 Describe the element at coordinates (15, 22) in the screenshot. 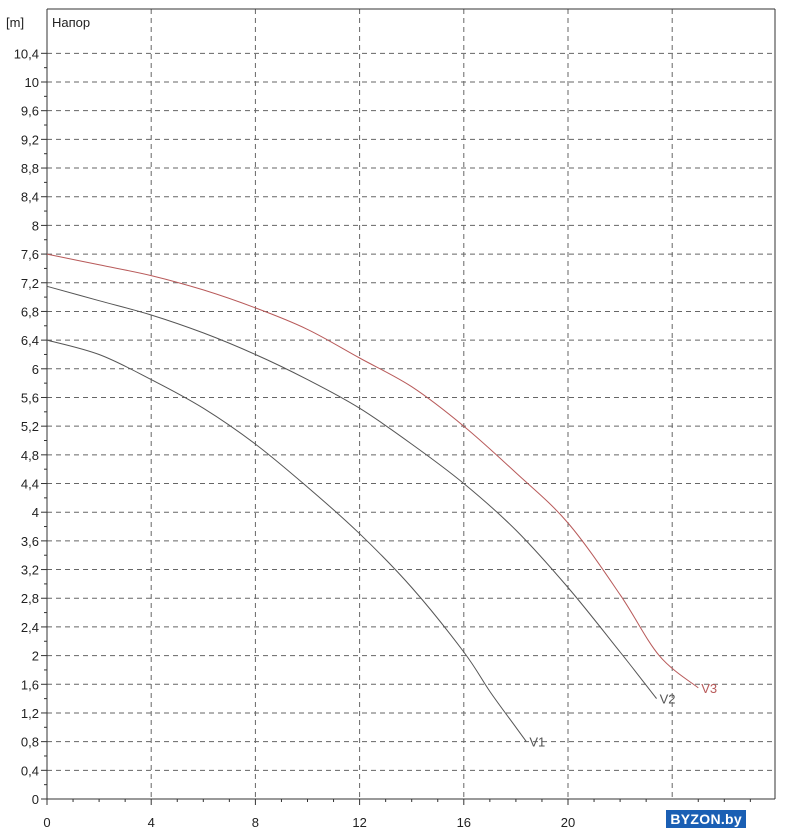

I see `y-axis-unit: [m]` at that location.